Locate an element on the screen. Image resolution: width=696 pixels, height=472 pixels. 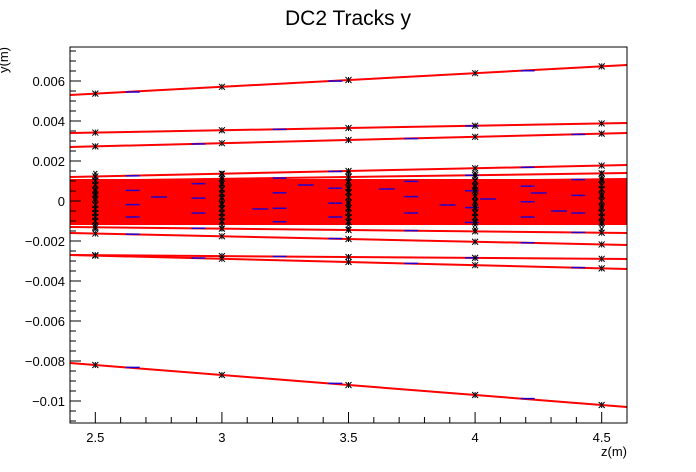
y-tick-label: −0.002 is located at coordinates (45, 241).